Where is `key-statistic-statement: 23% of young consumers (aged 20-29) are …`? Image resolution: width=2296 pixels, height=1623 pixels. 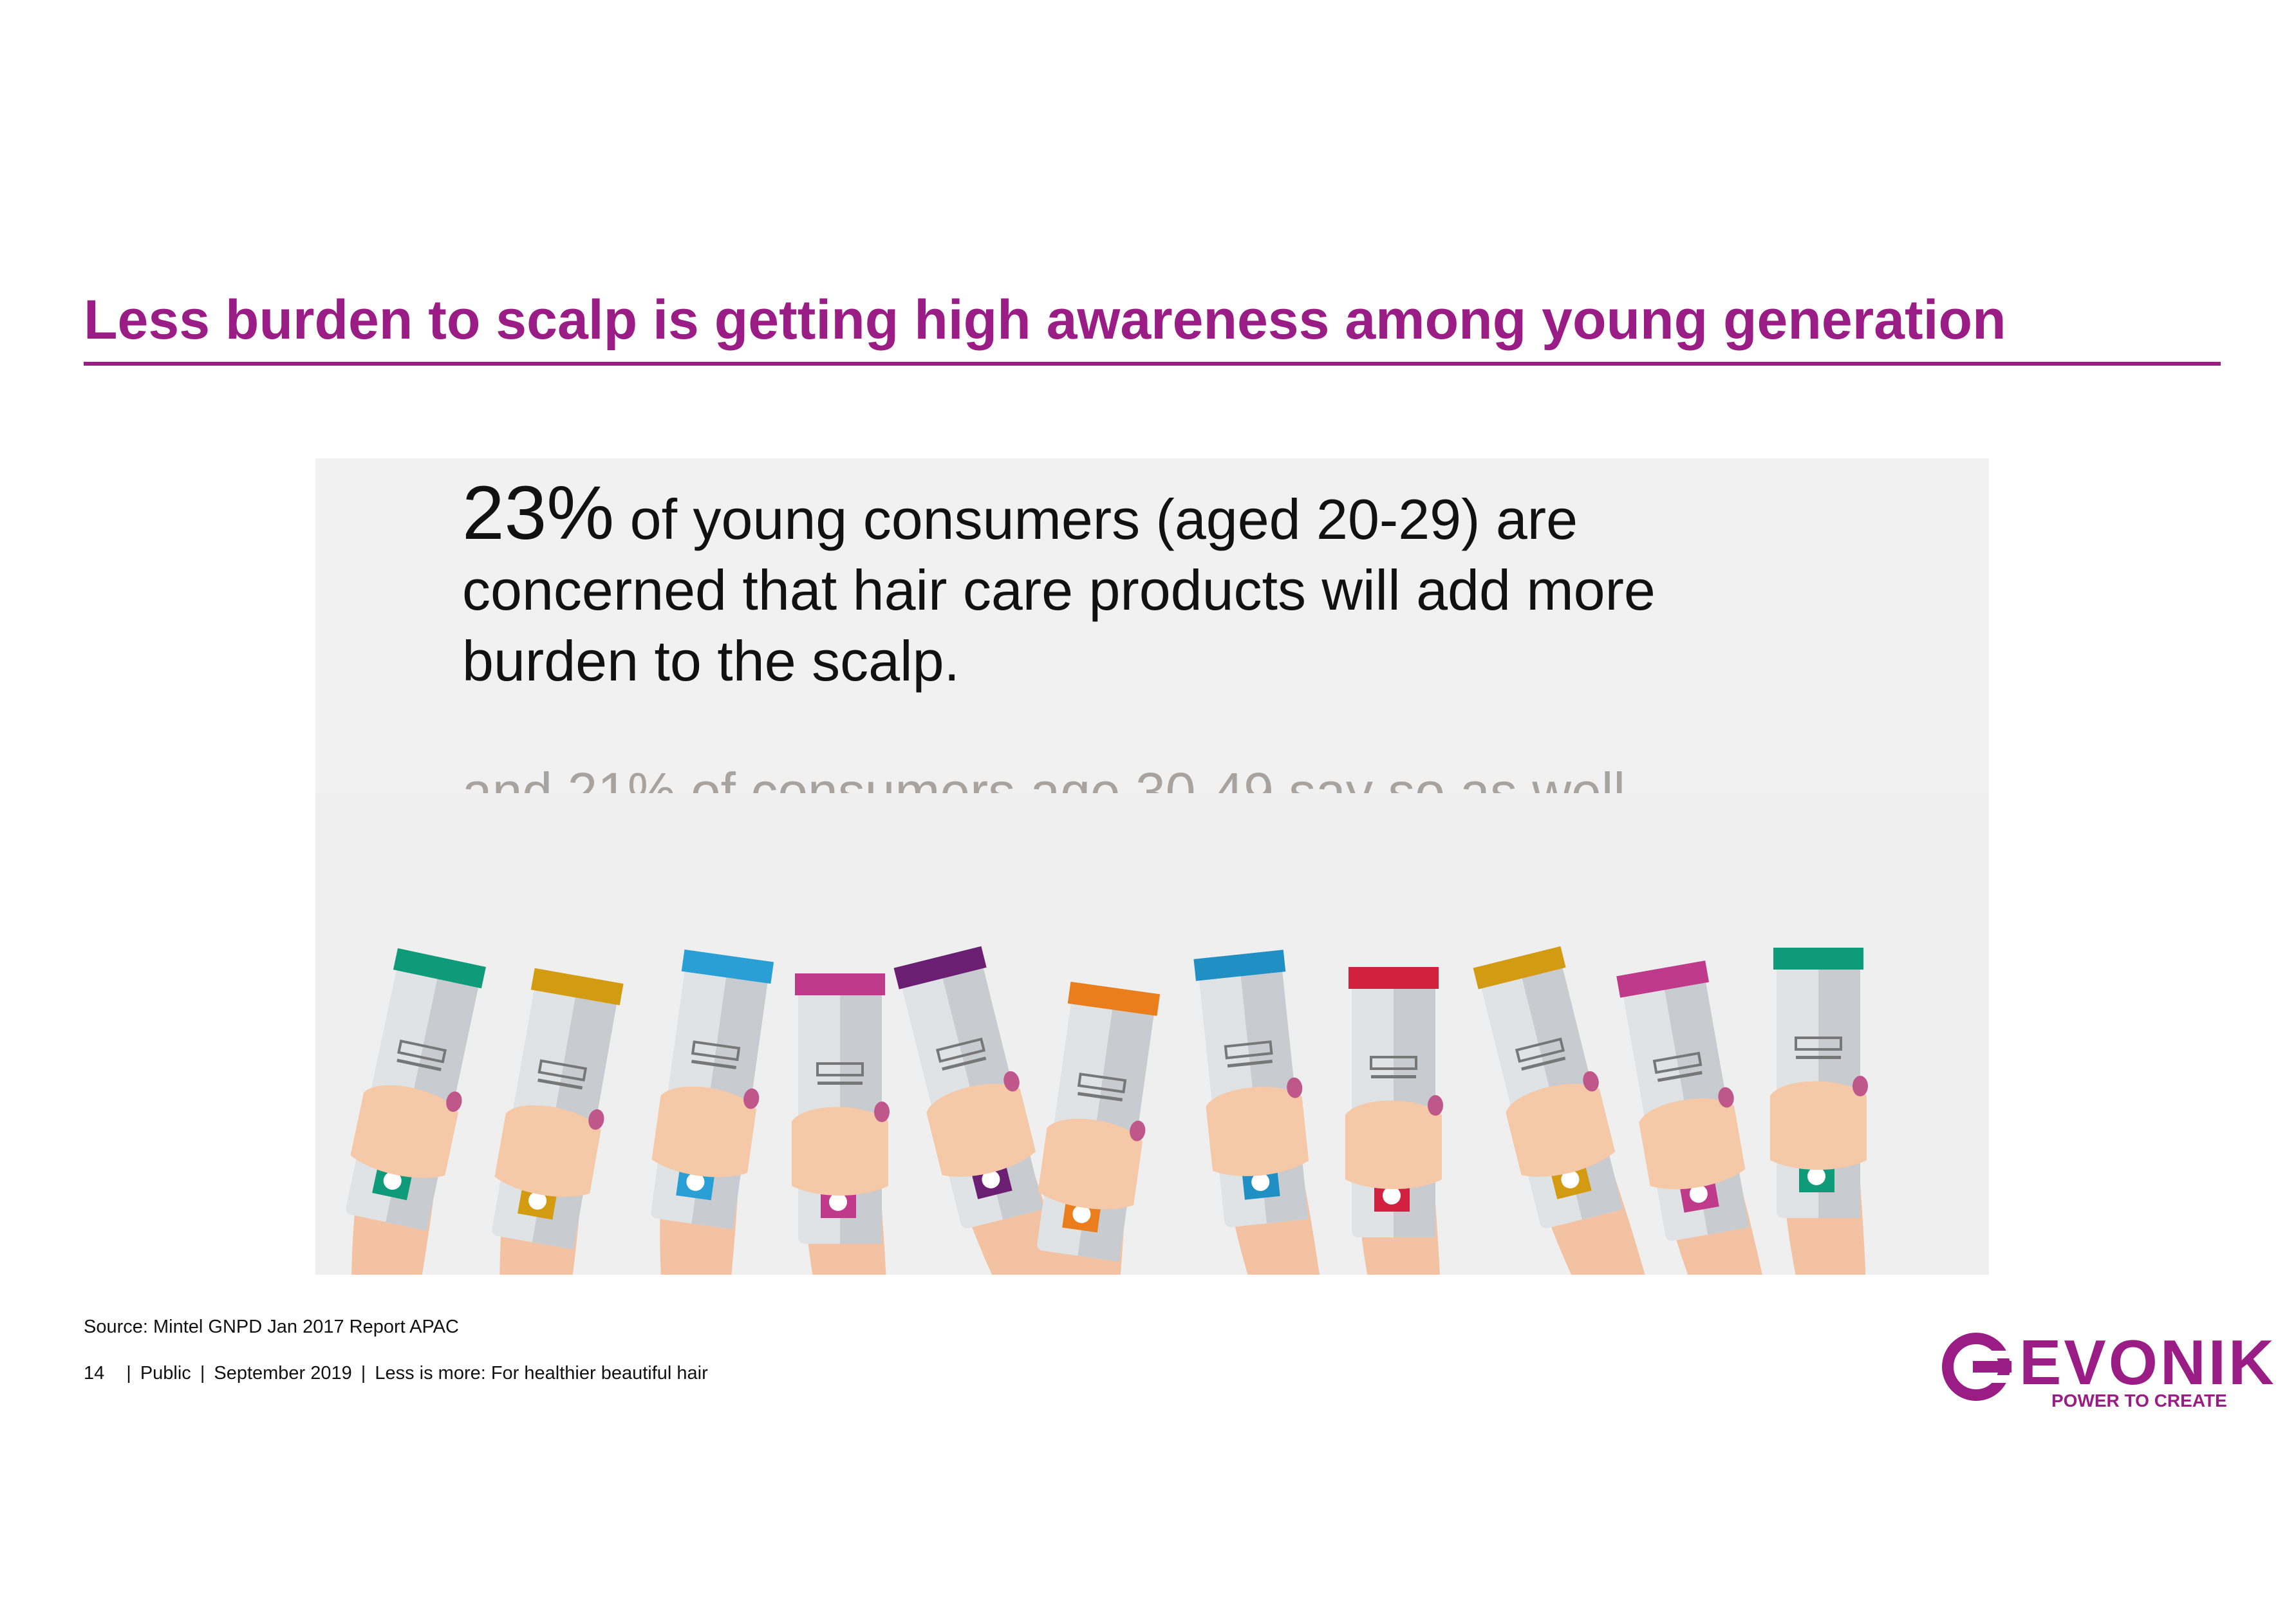 key-statistic-statement: 23% of young consumers (aged 20-29) are … is located at coordinates (1138, 586).